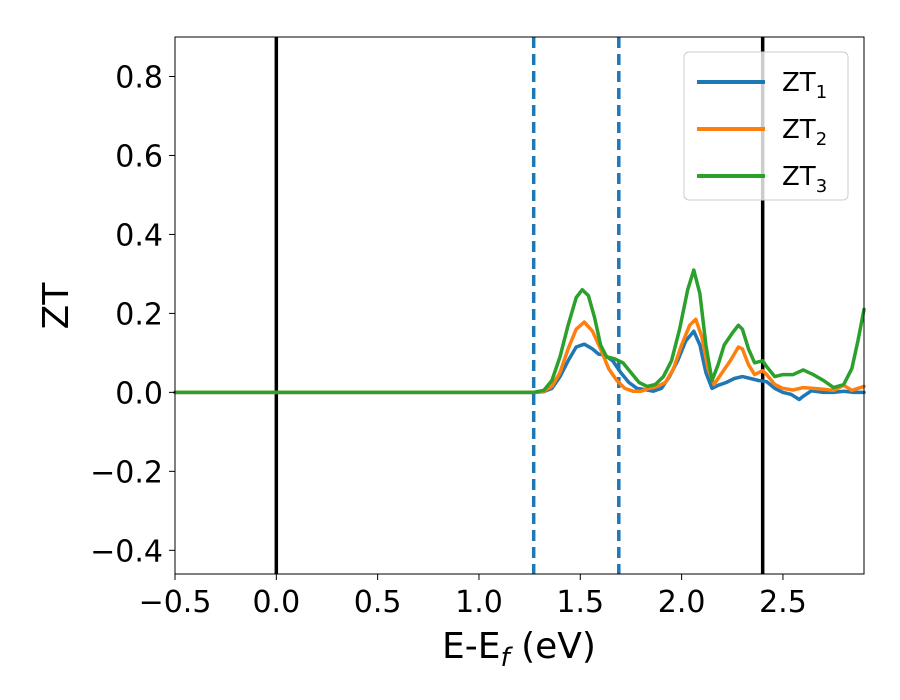 Image resolution: width=900 pixels, height=700 pixels. What do you see at coordinates (139, 235) in the screenshot?
I see `y-tick-label: 0.4` at bounding box center [139, 235].